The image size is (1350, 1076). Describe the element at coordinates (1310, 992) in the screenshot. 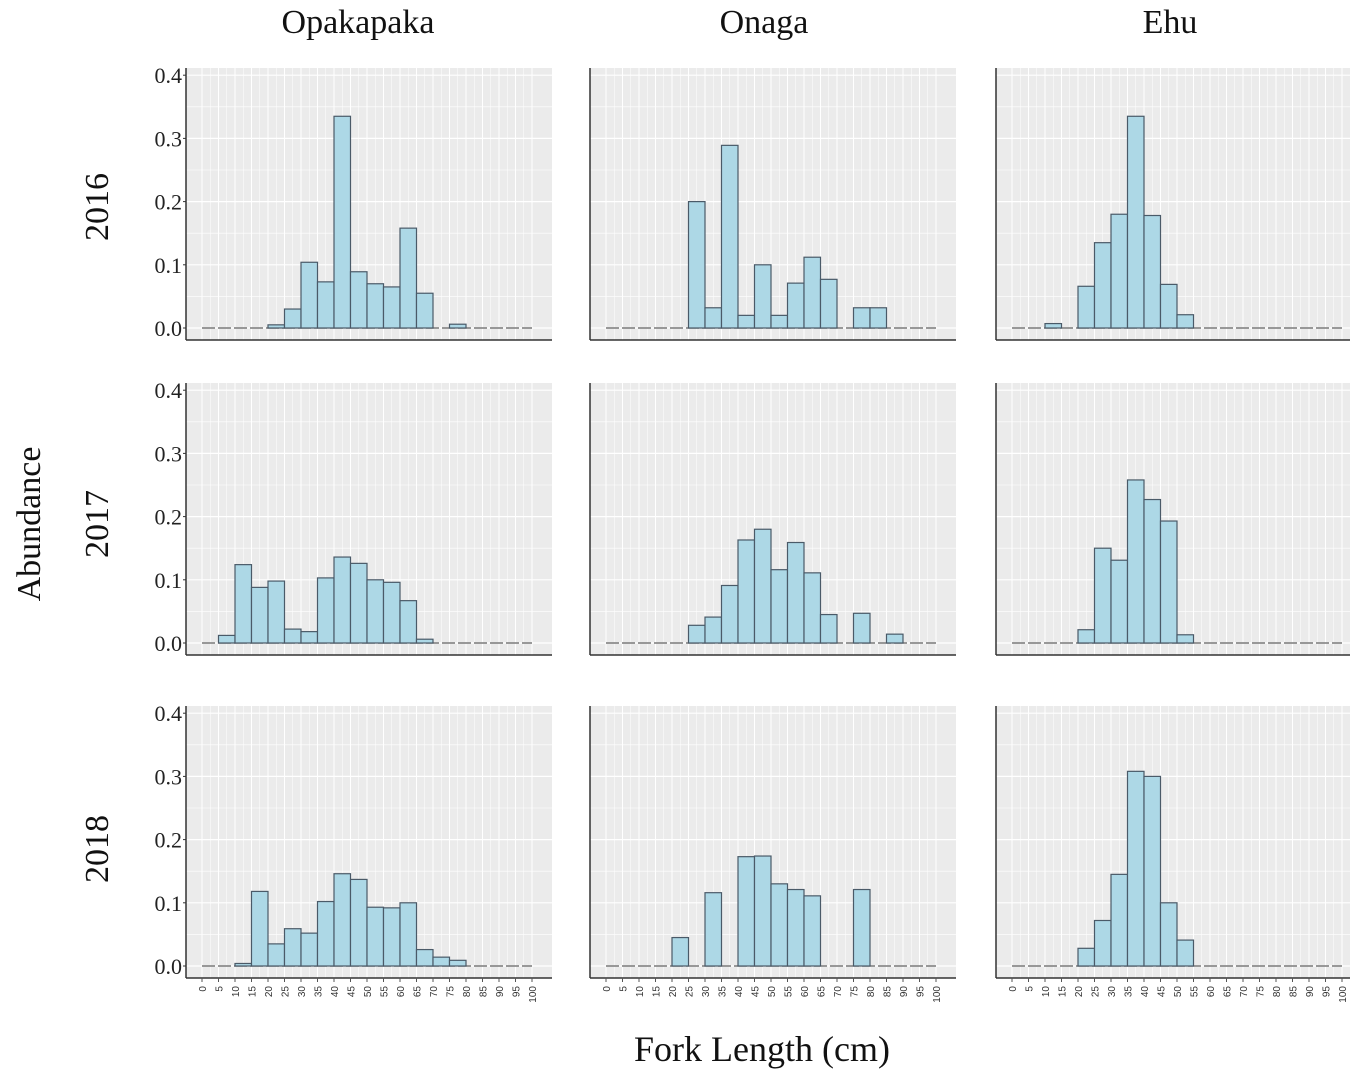

I see `x-tick-label: 90` at that location.